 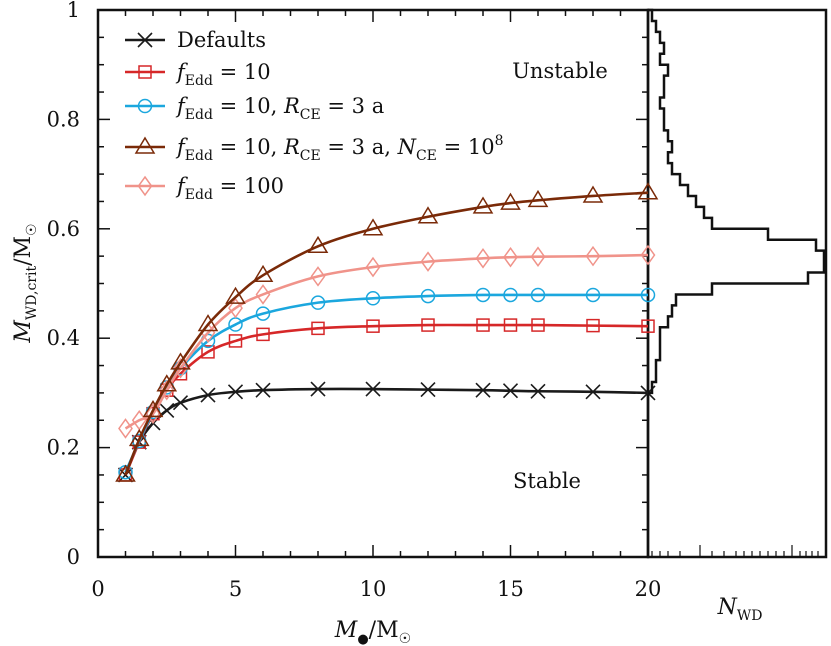 I want to click on stable-label: Stable, so click(x=547, y=481).